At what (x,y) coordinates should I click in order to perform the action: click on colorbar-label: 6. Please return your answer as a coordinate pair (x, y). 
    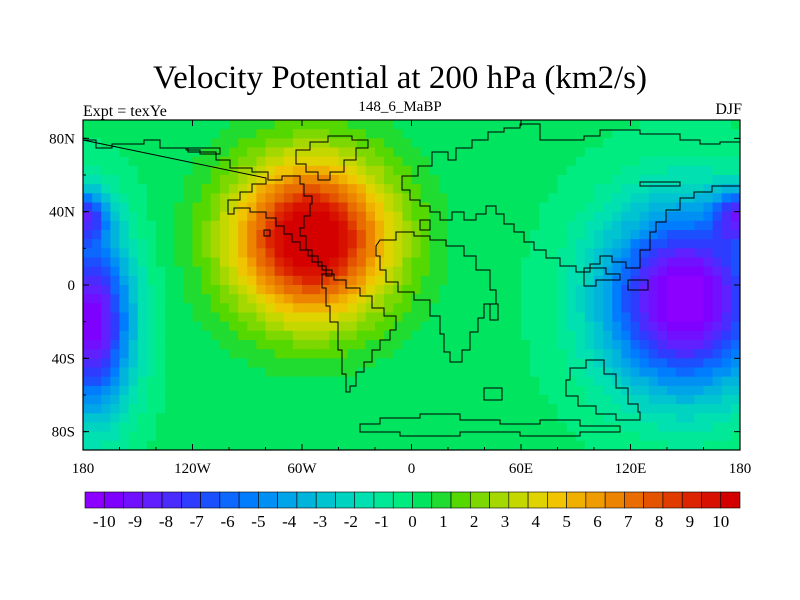
    Looking at the image, I should click on (597, 521).